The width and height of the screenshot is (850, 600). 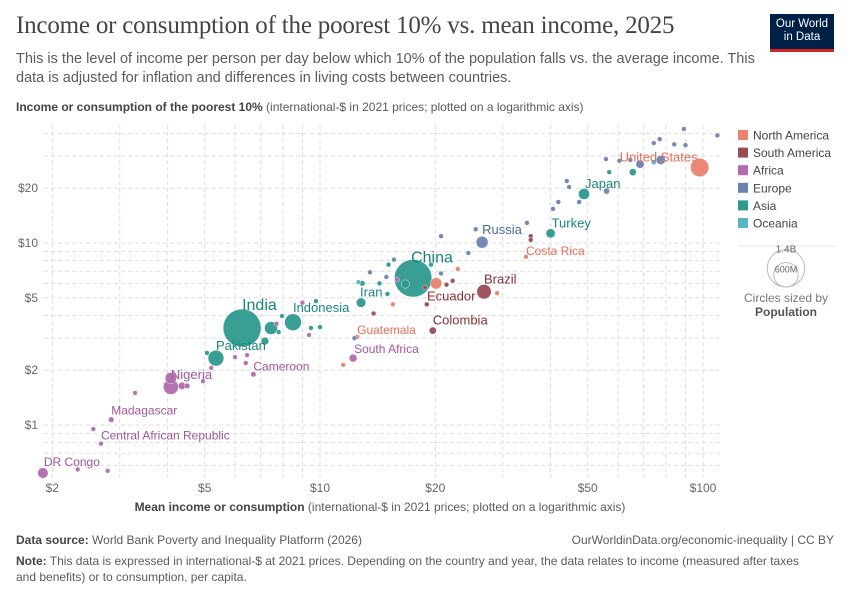 I want to click on point-label: South Africa, so click(x=386, y=349).